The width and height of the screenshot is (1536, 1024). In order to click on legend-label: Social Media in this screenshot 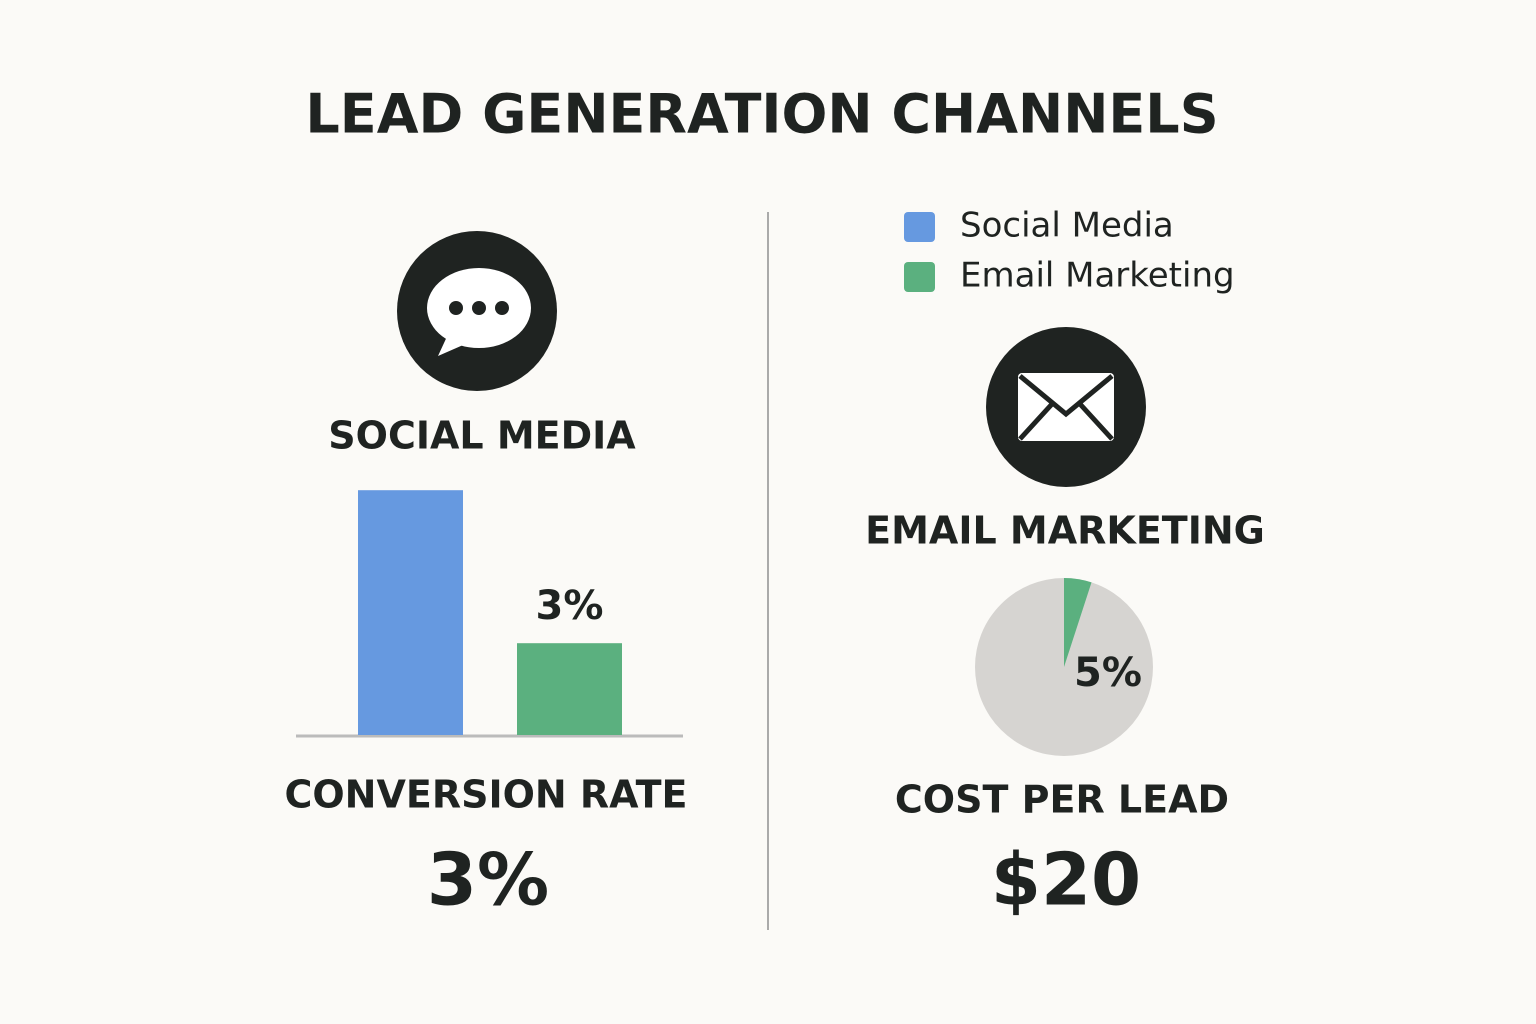, I will do `click(1067, 226)`.